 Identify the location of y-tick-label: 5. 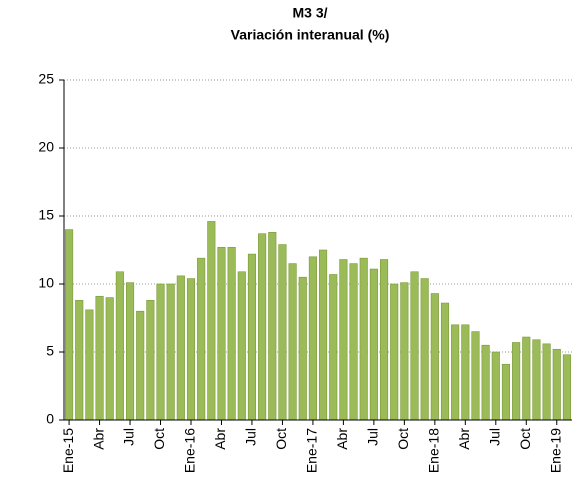
(50, 351).